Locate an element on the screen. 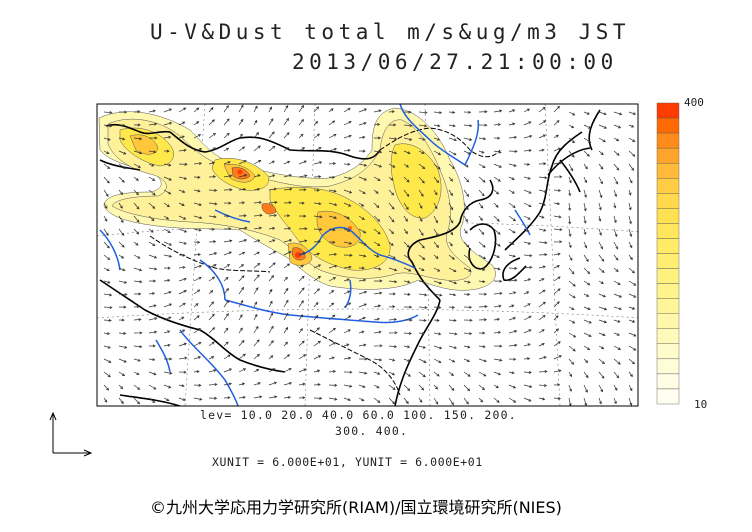  colorbar-swatch is located at coordinates (668, 186).